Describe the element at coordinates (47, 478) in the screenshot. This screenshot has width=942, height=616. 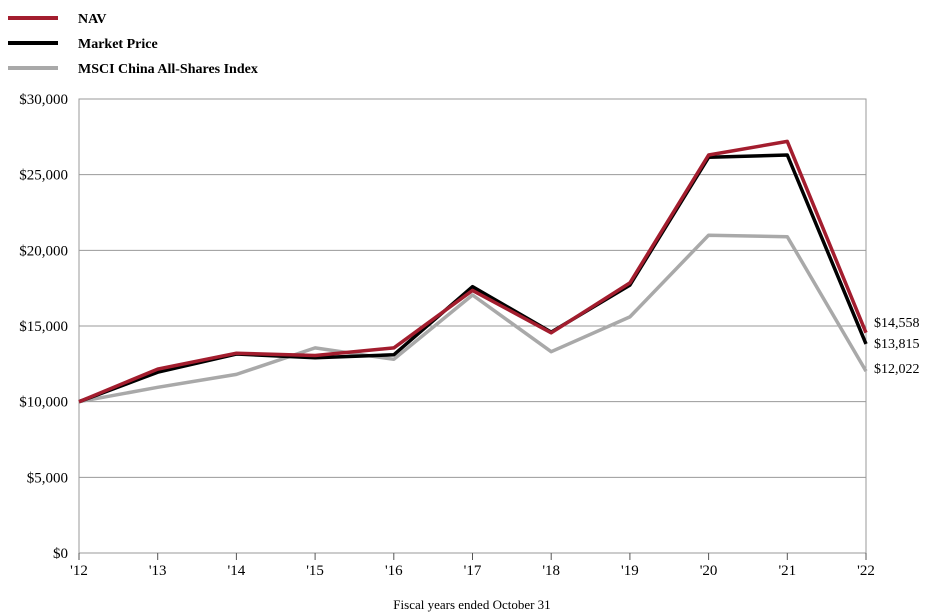
I see `y-tick-label: $5,000` at that location.